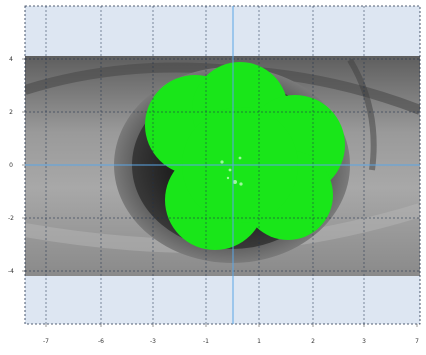 Image resolution: width=426 pixels, height=355 pixels. Describe the element at coordinates (231, 171) in the screenshot. I see `mask-highlights` at that location.